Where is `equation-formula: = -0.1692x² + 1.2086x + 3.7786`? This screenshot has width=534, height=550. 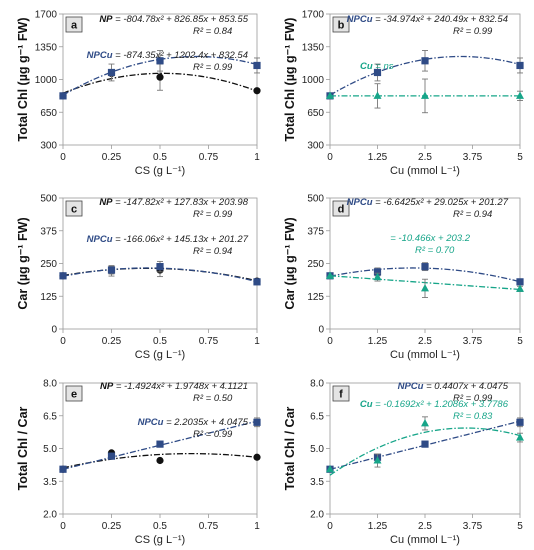
equation-formula: = -0.1692x² + 1.2086x + 3.7786 is located at coordinates (441, 404).